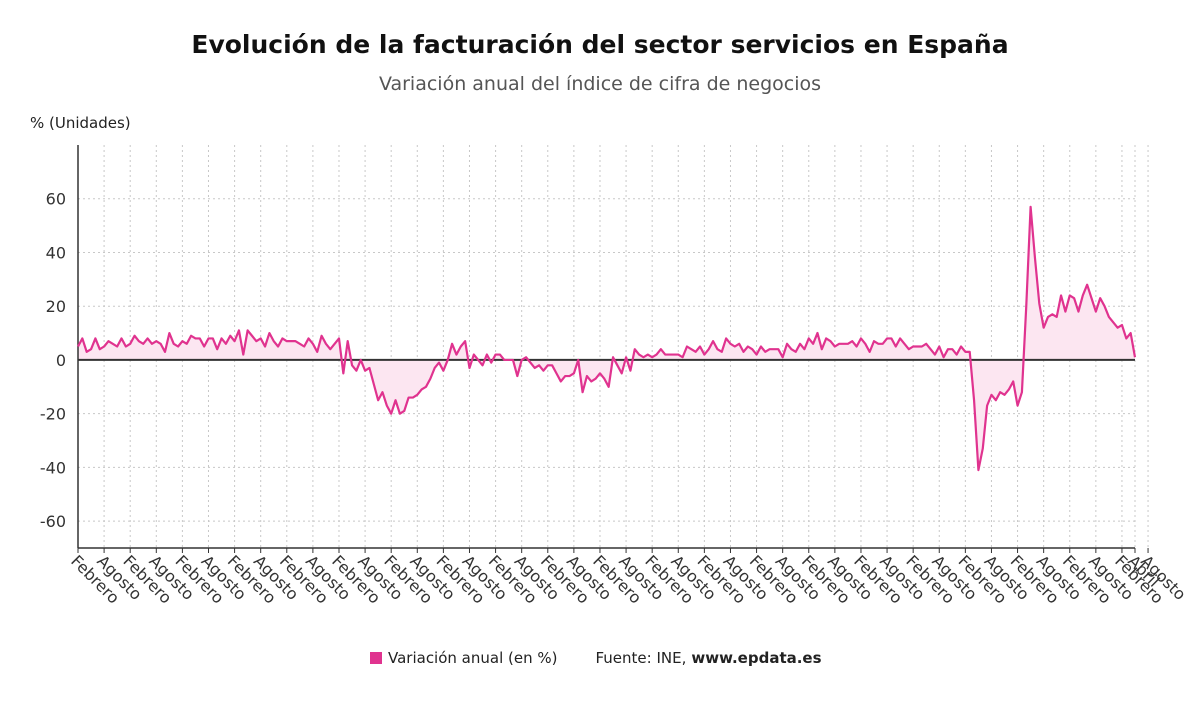  What do you see at coordinates (756, 658) in the screenshot?
I see `source-link: www.epdata.es` at bounding box center [756, 658].